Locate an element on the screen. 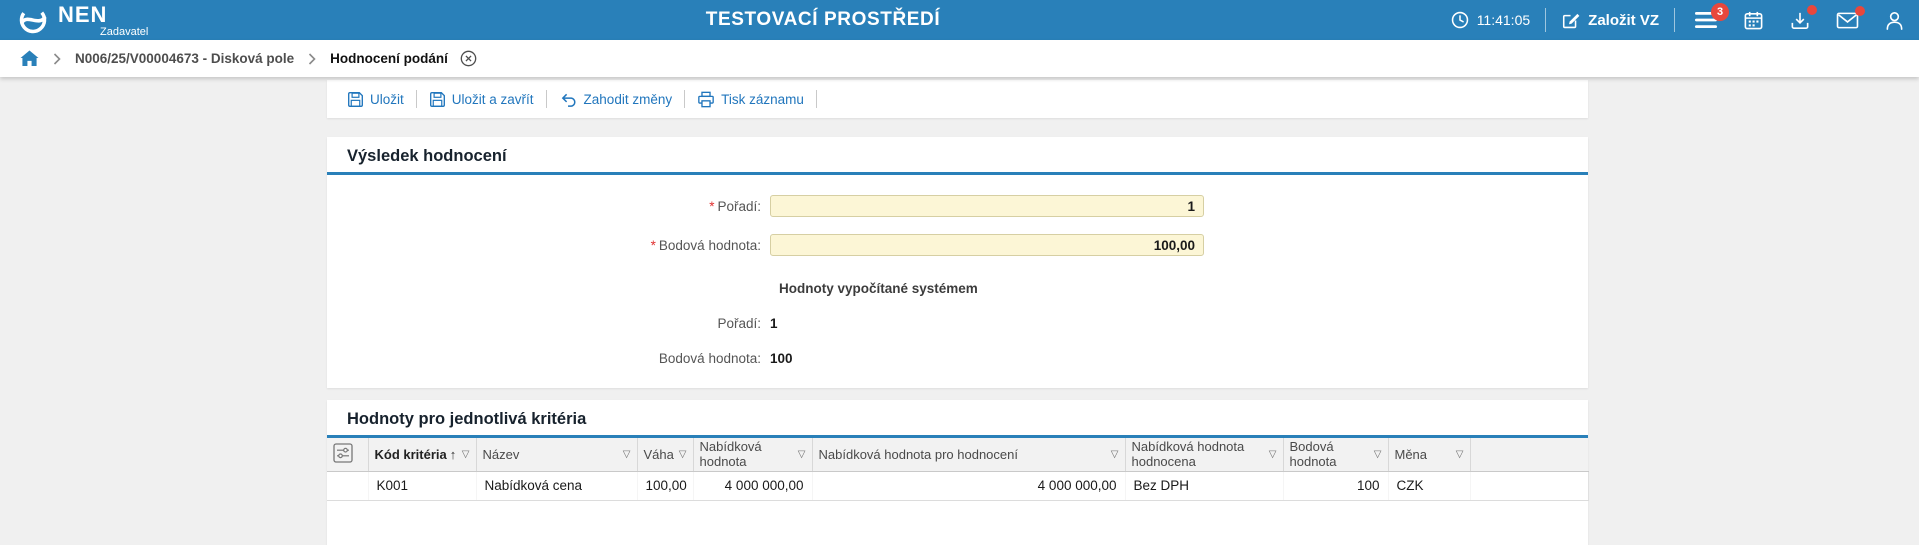 This screenshot has height=545, width=1919. cell-kod-kriteria: K001 is located at coordinates (422, 486).